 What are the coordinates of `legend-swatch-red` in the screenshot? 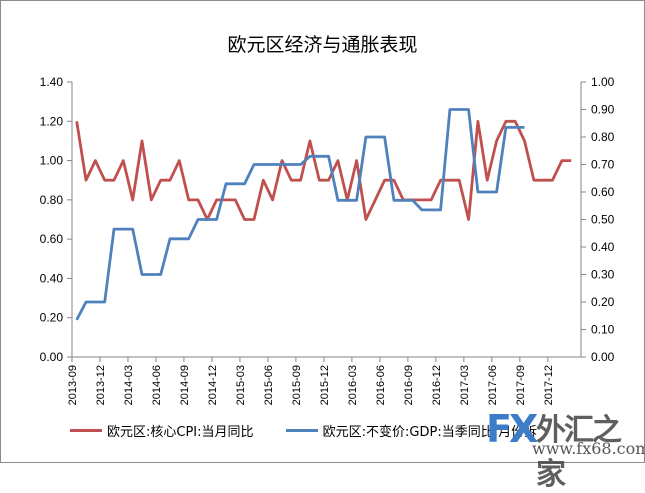 It's located at (86, 430).